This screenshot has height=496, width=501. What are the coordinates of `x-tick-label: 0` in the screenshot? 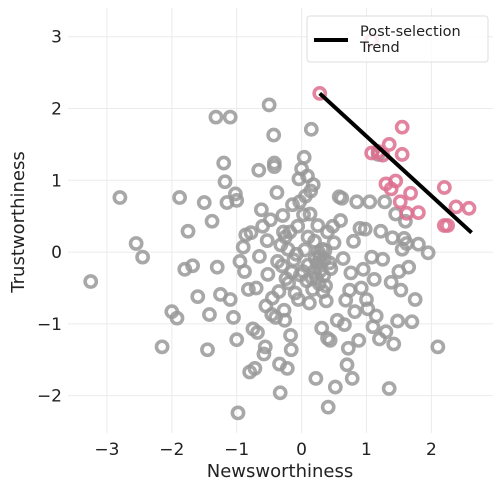 It's located at (301, 450).